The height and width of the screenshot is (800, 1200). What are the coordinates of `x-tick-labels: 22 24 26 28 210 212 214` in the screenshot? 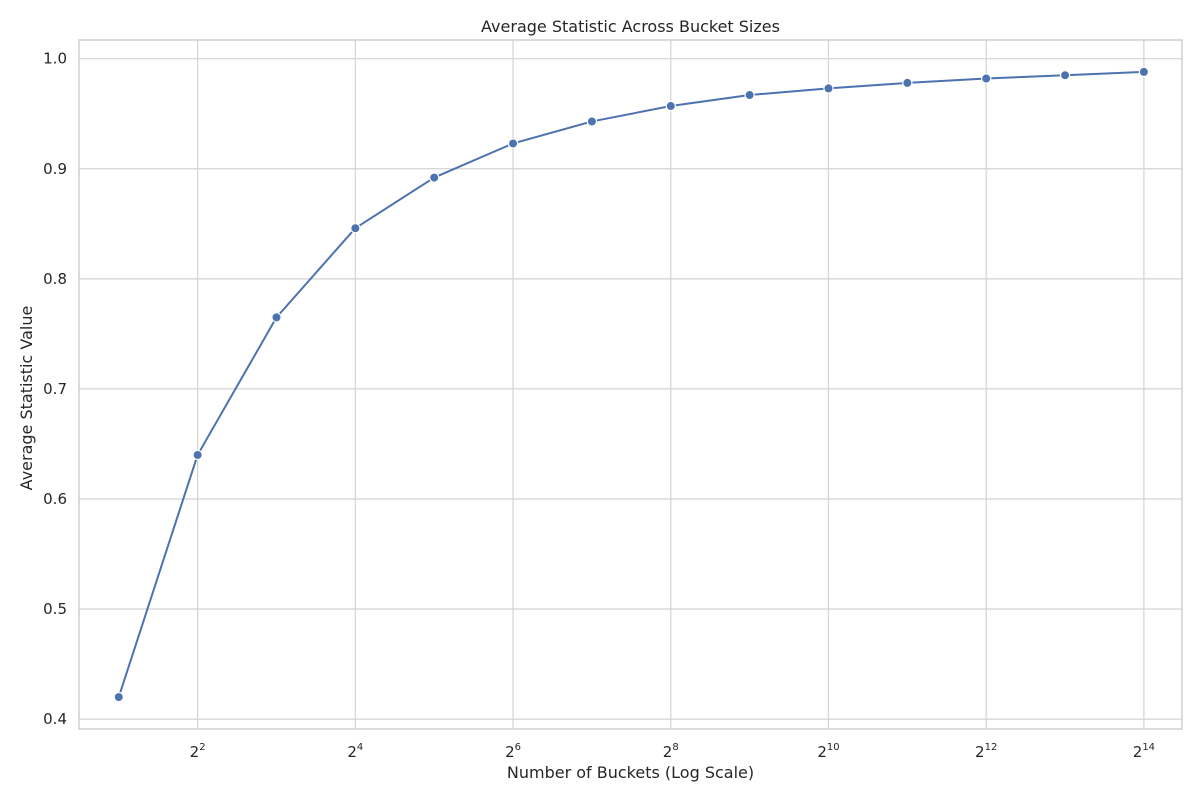 It's located at (672, 751).